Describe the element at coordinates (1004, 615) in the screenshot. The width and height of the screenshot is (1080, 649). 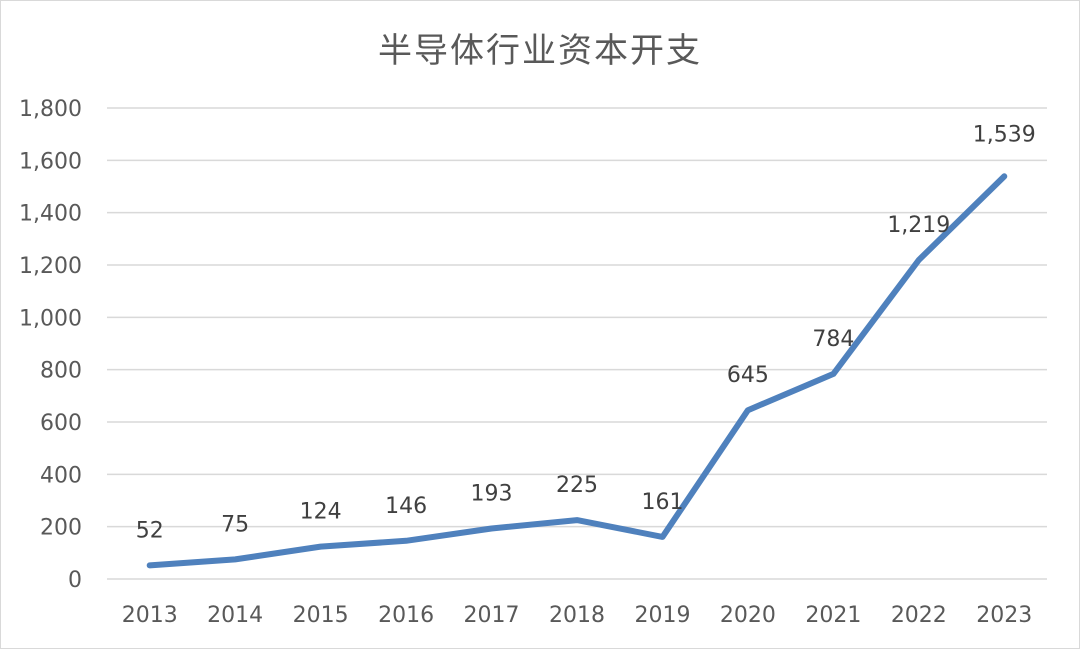
I see `x-tick-label: 2023` at that location.